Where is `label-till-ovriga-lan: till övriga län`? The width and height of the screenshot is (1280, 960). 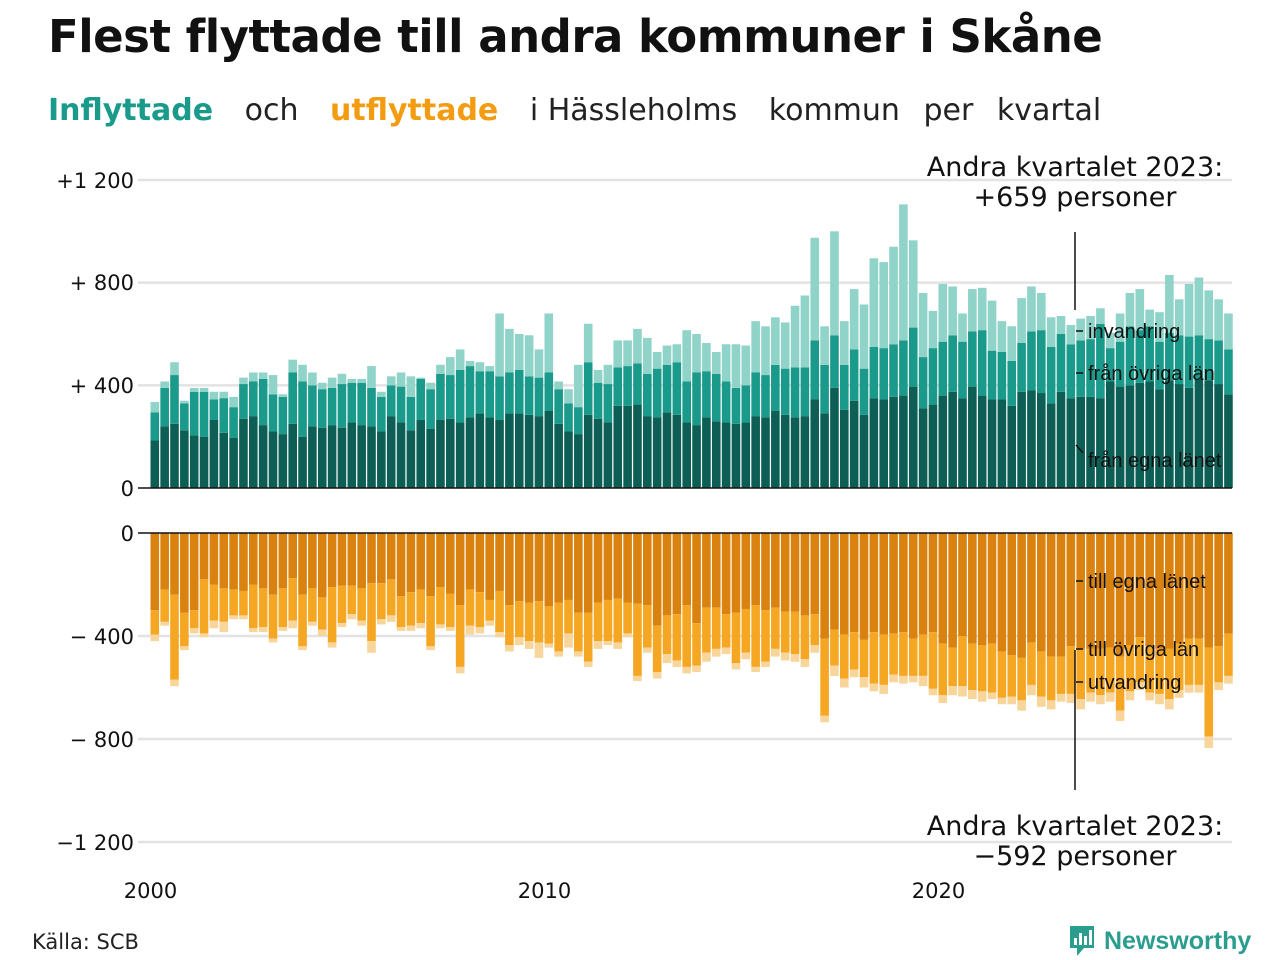
label-till-ovriga-lan: till övriga län is located at coordinates (1143, 650).